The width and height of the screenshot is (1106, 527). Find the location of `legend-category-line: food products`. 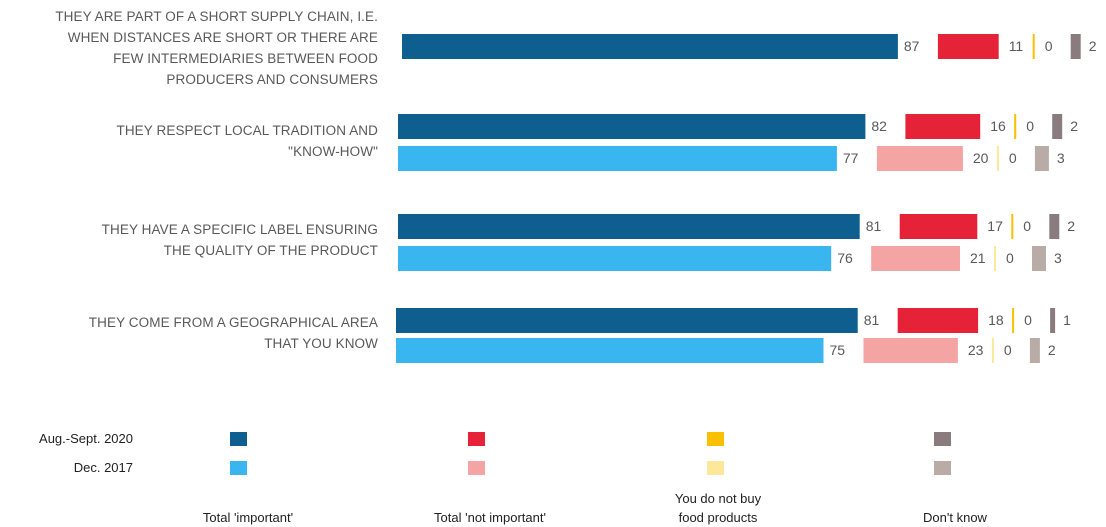

legend-category-line: food products is located at coordinates (718, 517).